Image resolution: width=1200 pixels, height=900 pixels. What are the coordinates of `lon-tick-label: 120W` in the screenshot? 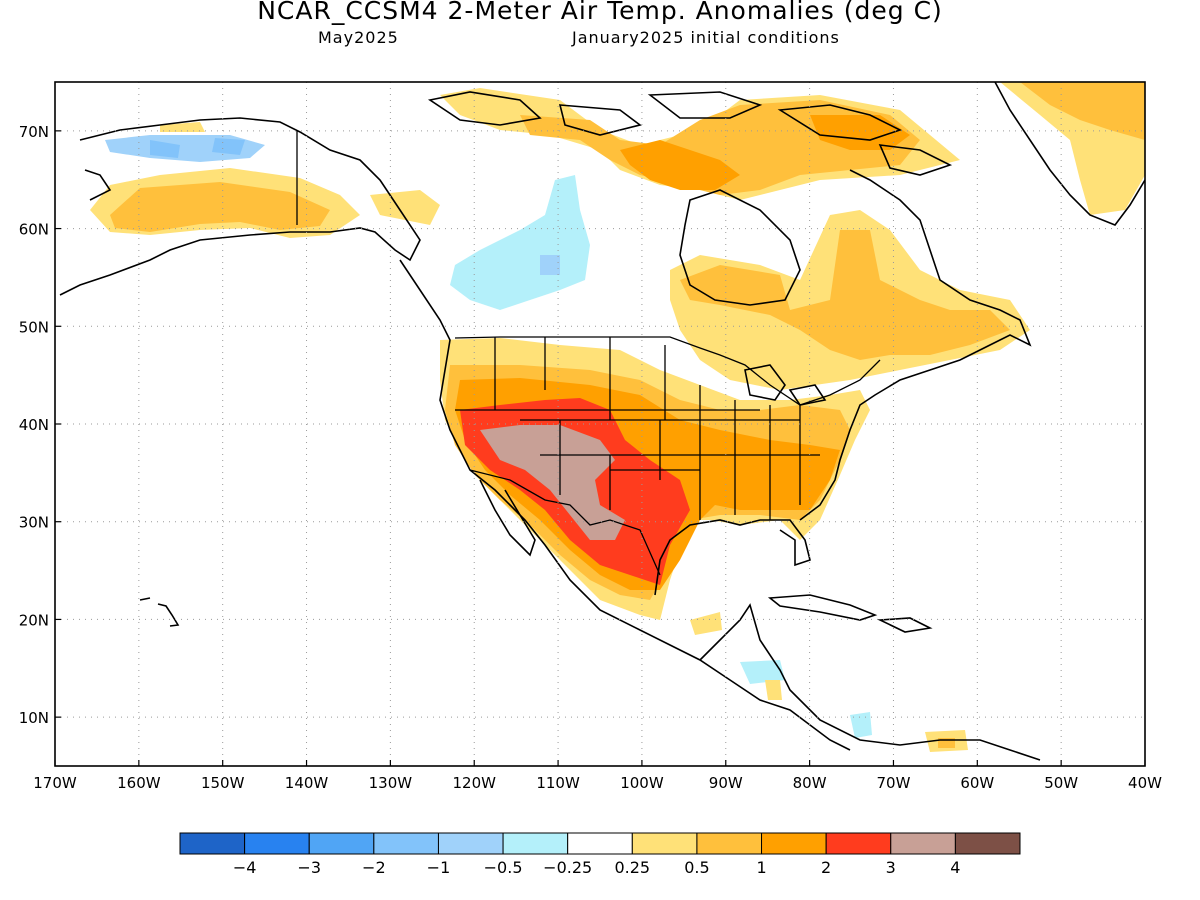 It's located at (474, 783).